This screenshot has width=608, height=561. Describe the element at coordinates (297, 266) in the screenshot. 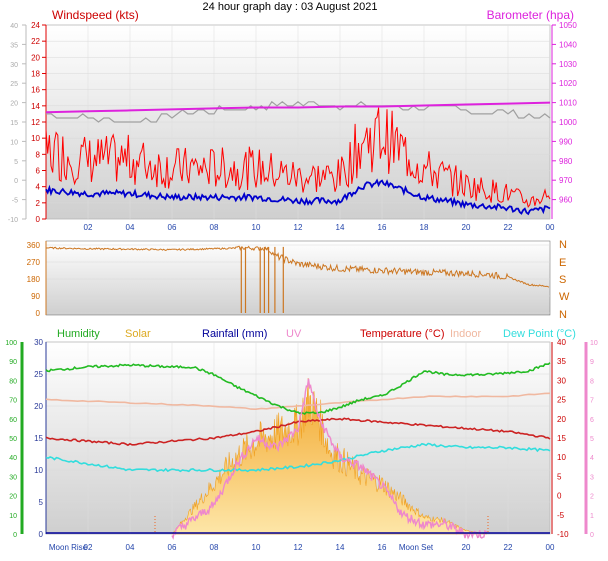

I see `direction-line` at that location.